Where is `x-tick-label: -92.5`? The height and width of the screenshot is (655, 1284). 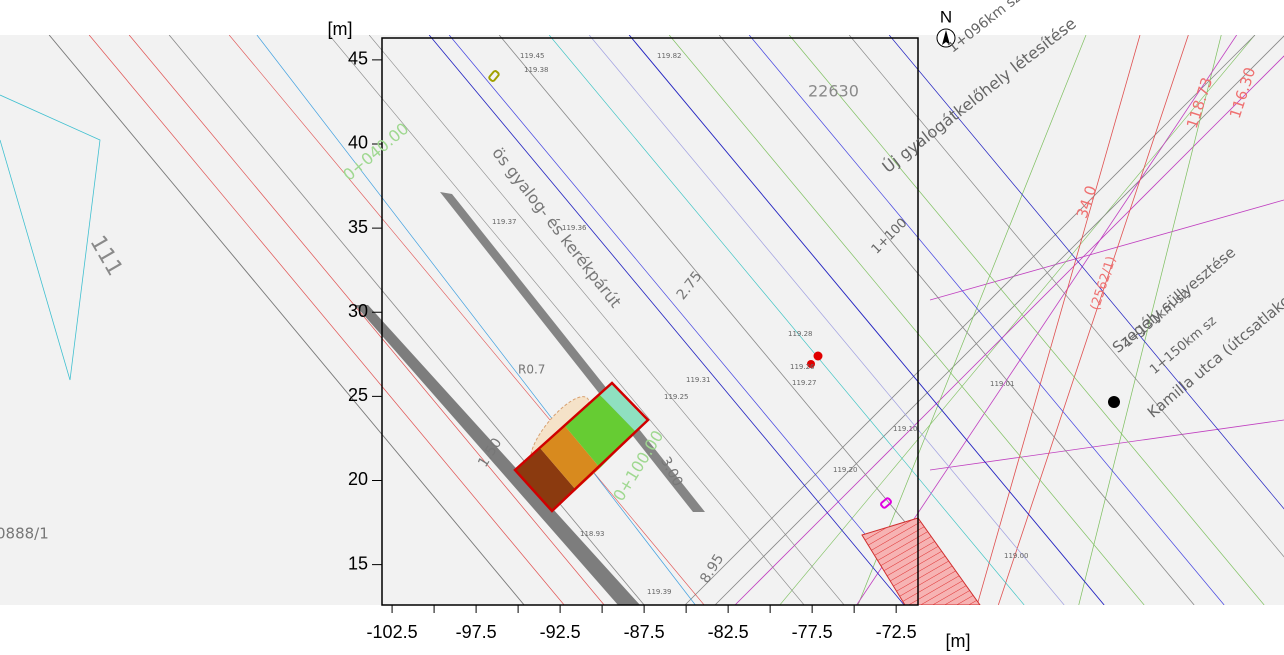 x-tick-label: -92.5 is located at coordinates (560, 632).